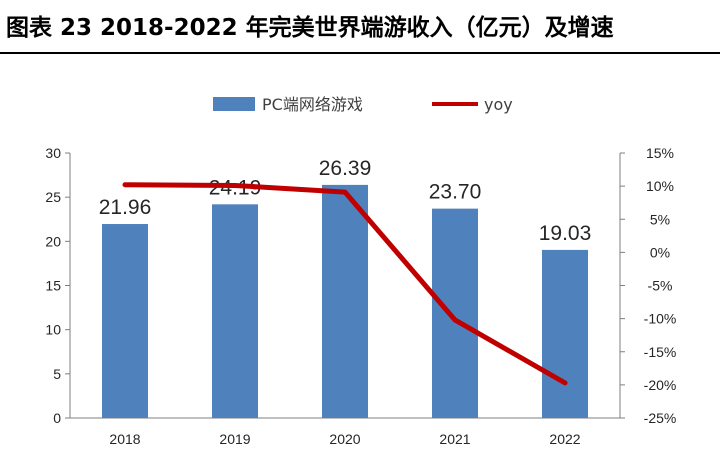 This screenshot has height=473, width=720. Describe the element at coordinates (53, 153) in the screenshot. I see `left-axis-tick-label: 30` at that location.